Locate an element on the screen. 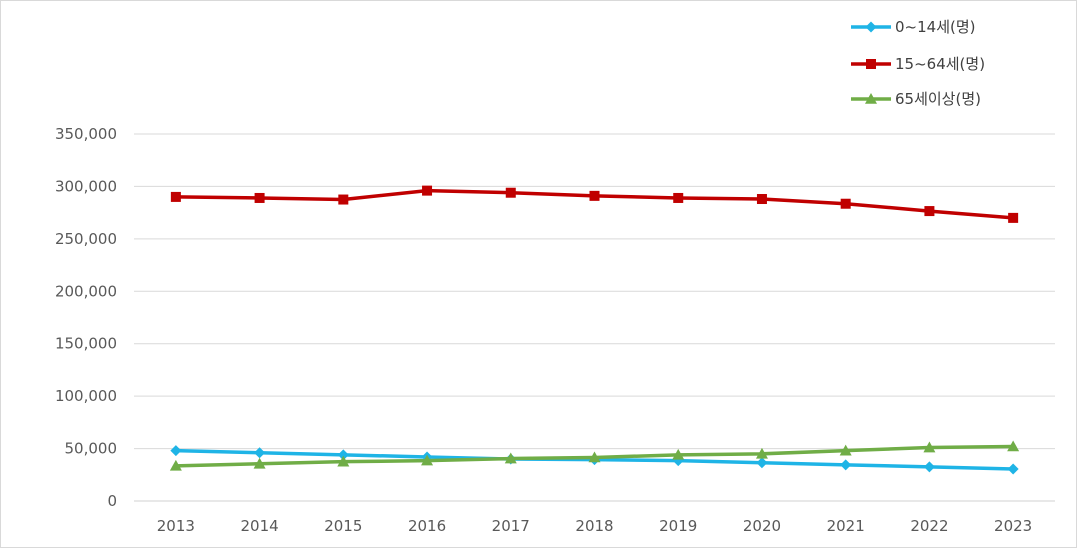 The width and height of the screenshot is (1077, 548). x-tick-label: 2014 is located at coordinates (259, 526).